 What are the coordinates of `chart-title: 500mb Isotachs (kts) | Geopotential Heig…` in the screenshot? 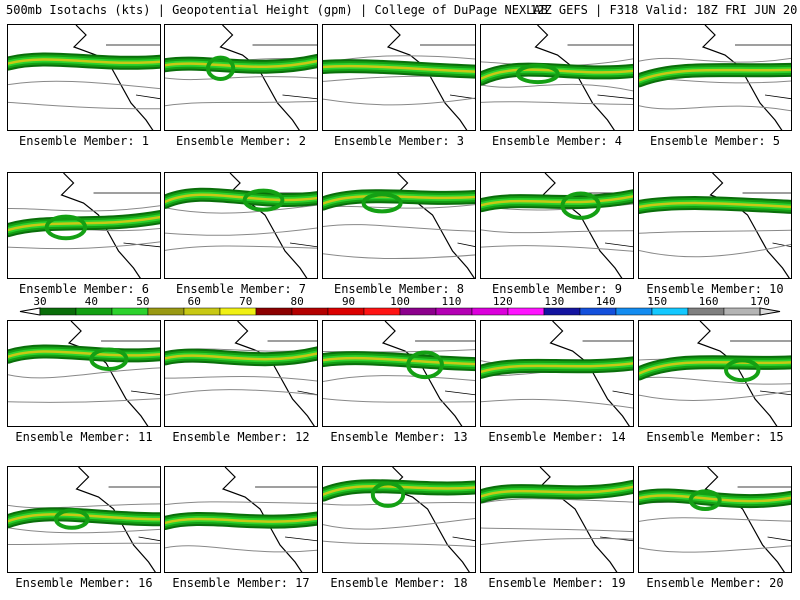 It's located at (277, 10).